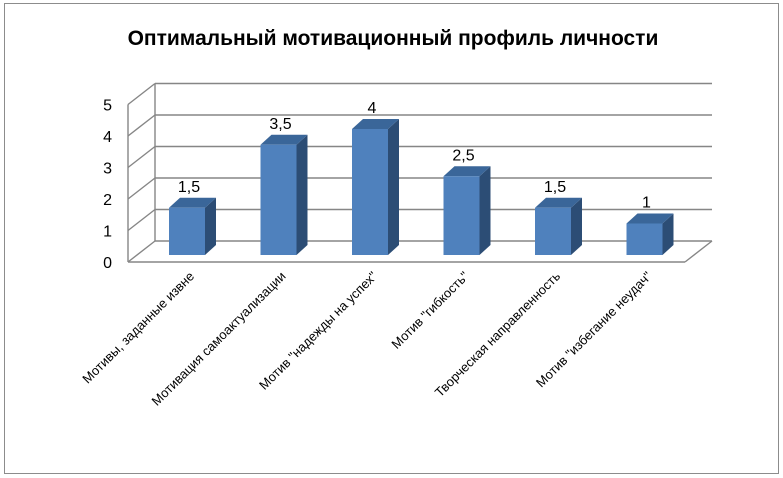  Describe the element at coordinates (646, 203) in the screenshot. I see `data-label: 1` at that location.